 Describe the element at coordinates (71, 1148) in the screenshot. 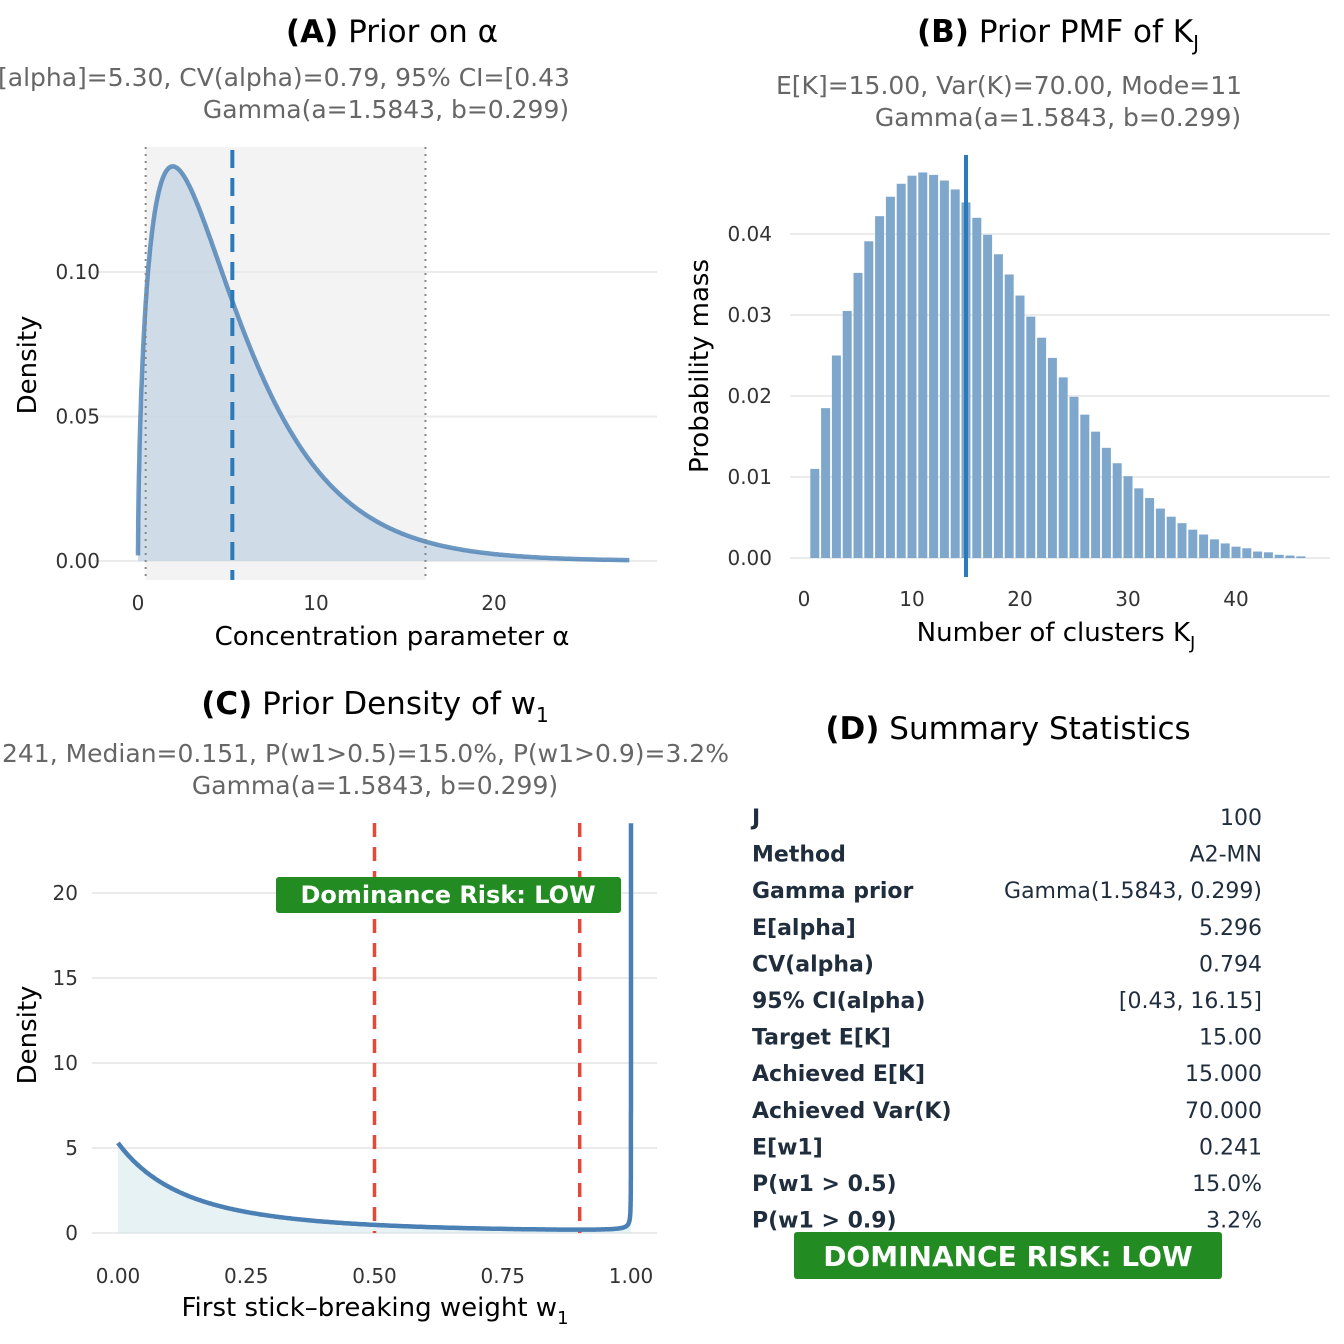

I see `y-tick-label: 5` at that location.